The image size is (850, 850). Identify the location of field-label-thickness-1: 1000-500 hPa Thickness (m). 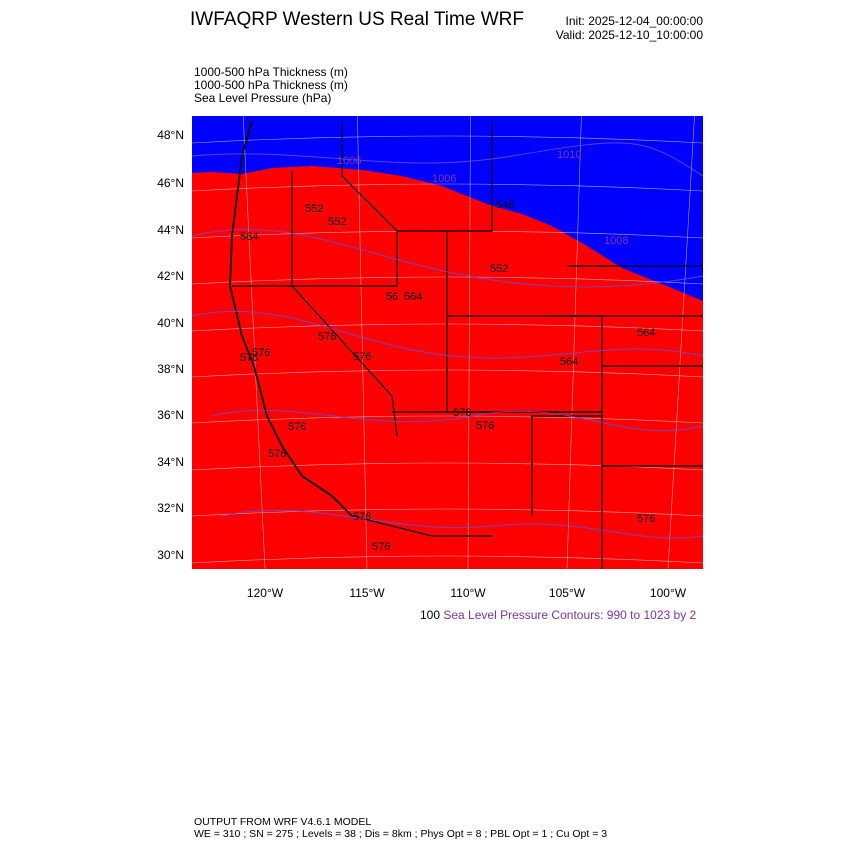
(271, 72).